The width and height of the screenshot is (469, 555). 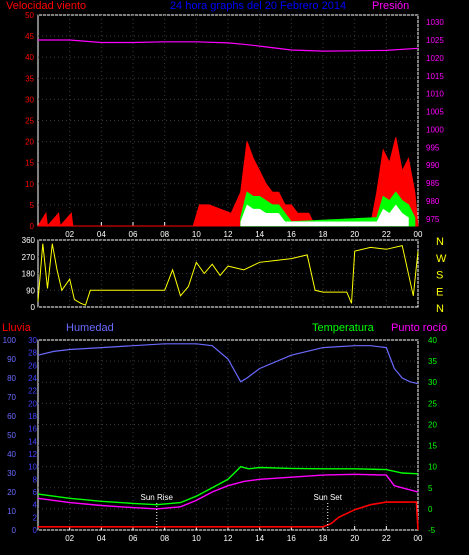 I want to click on temp-xlabel: 16, so click(x=291, y=538).